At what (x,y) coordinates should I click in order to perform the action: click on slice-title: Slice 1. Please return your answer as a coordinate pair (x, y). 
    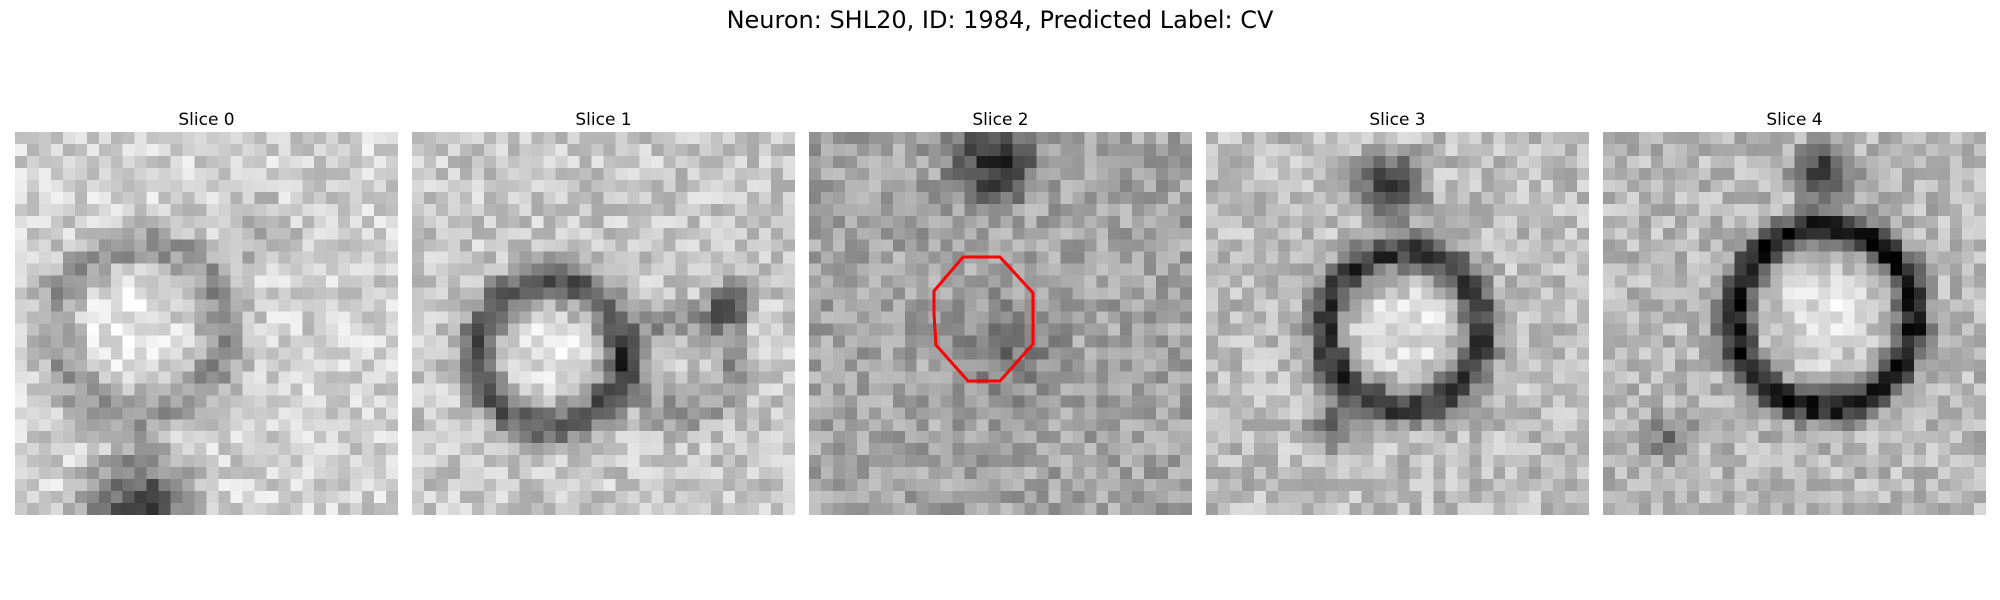
    Looking at the image, I should click on (603, 120).